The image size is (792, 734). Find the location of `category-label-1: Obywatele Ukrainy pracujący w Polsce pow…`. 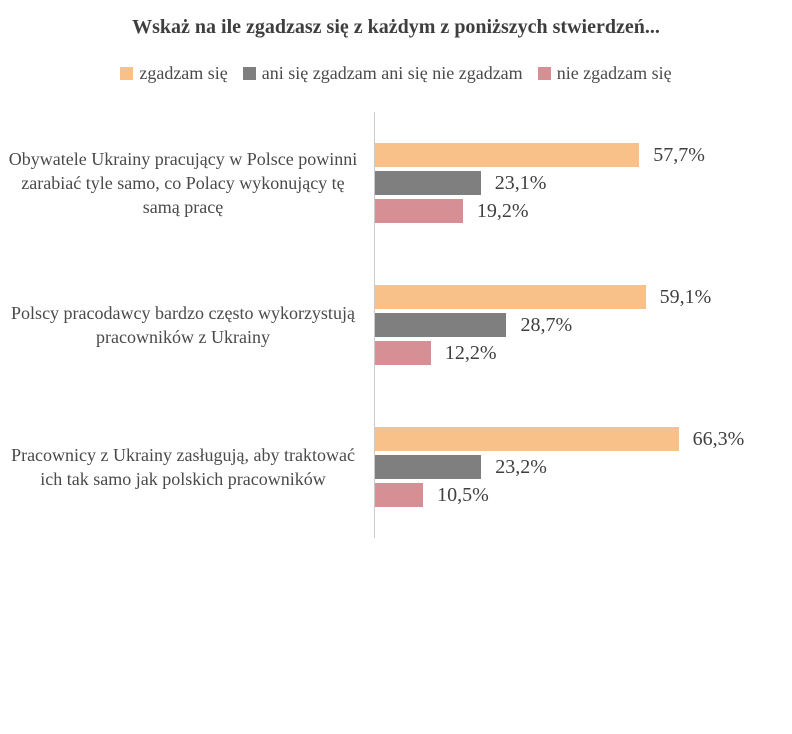

category-label-1: Obywatele Ukrainy pracujący w Polsce pow… is located at coordinates (183, 183).